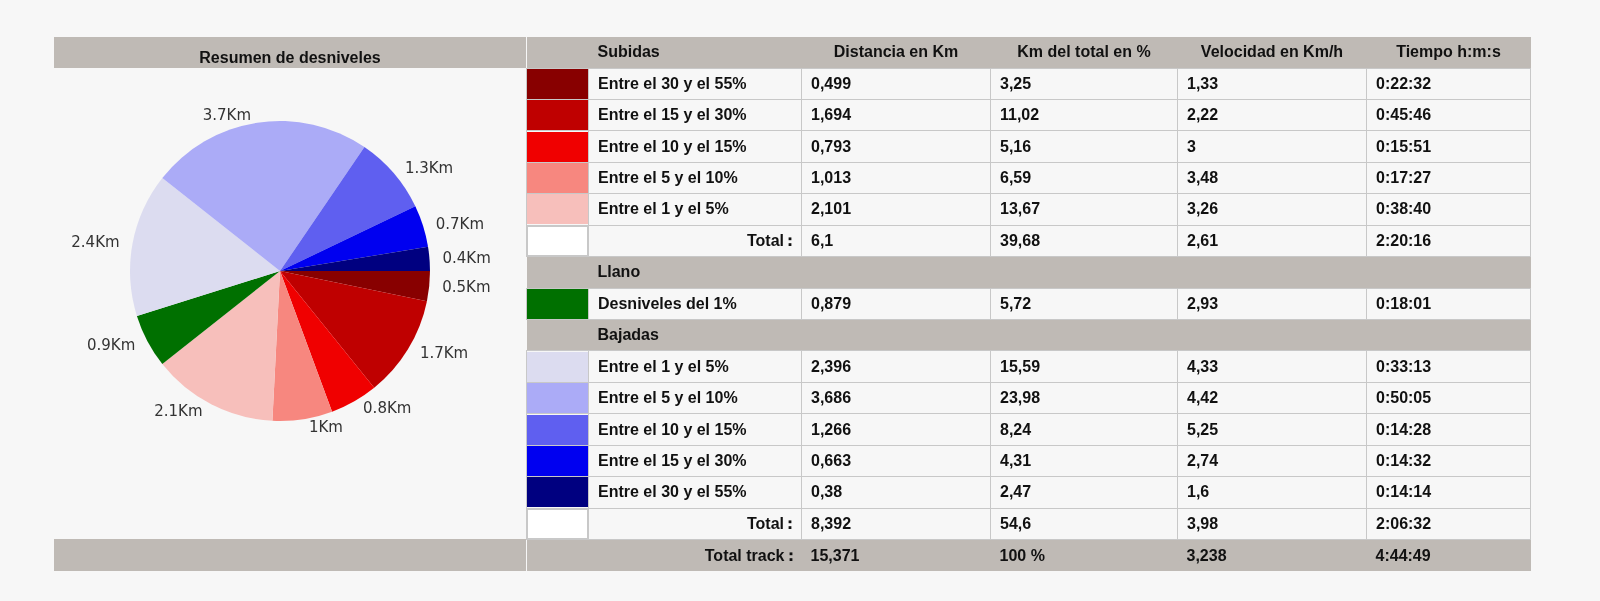  I want to click on data-label: 0.5Km, so click(466, 286).